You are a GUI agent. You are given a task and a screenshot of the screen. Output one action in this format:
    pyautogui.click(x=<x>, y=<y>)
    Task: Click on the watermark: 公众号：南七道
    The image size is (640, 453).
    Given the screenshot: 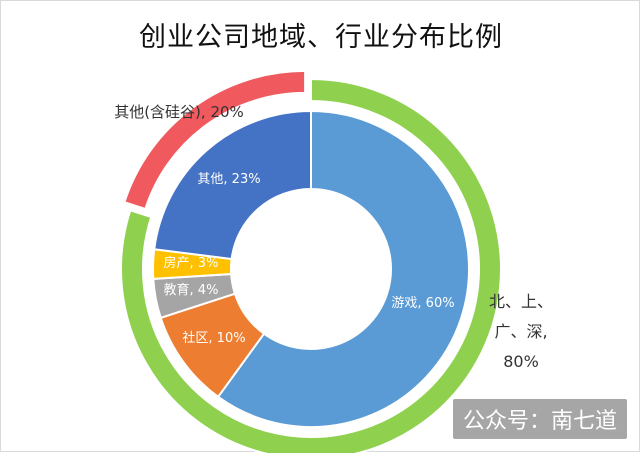 What is the action you would take?
    pyautogui.click(x=539, y=419)
    